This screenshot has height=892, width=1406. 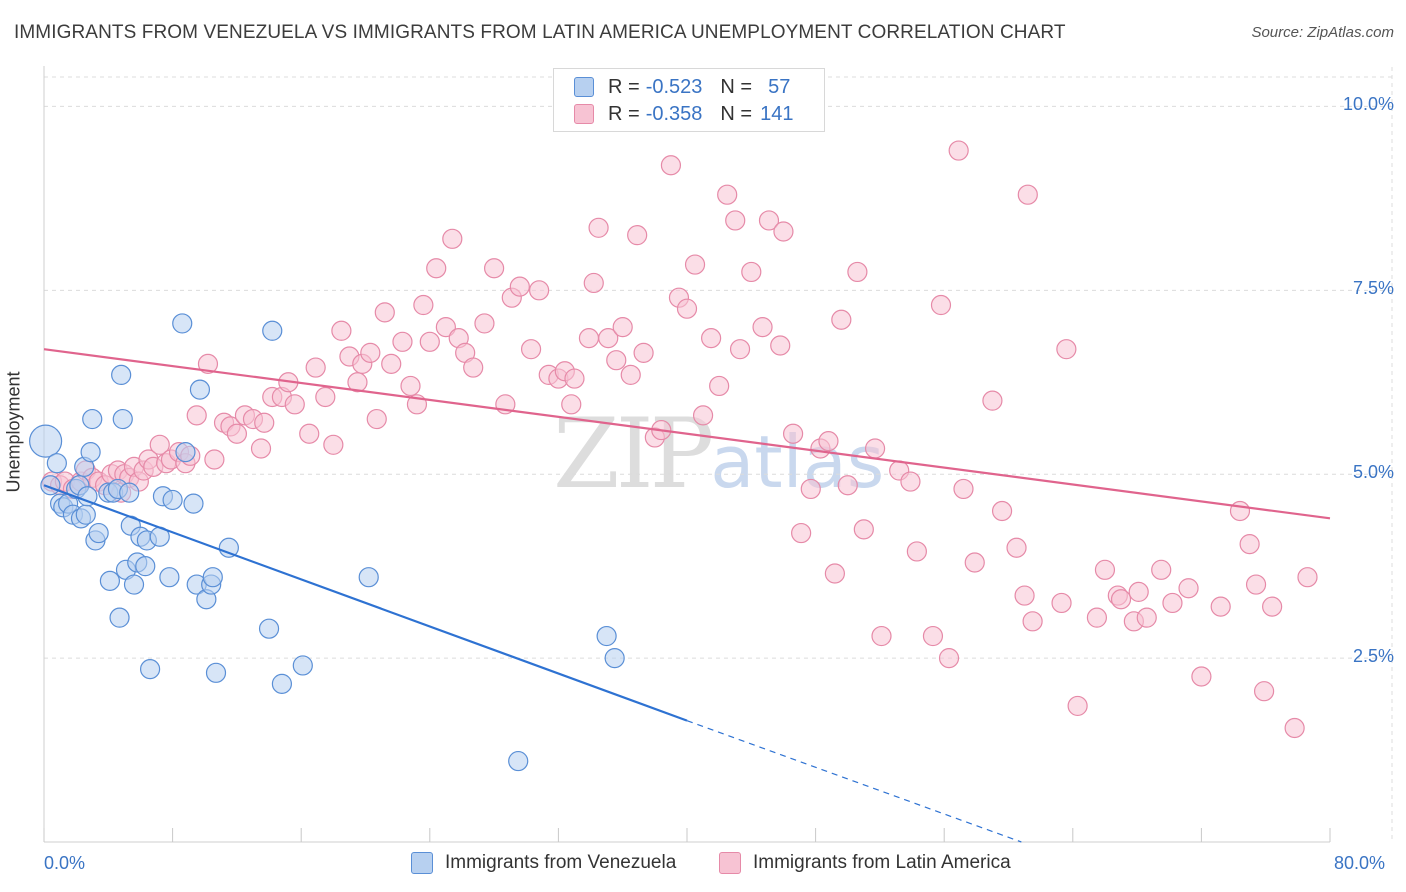 What do you see at coordinates (854, 781) in the screenshot?
I see `venezuela-trend-extension` at bounding box center [854, 781].